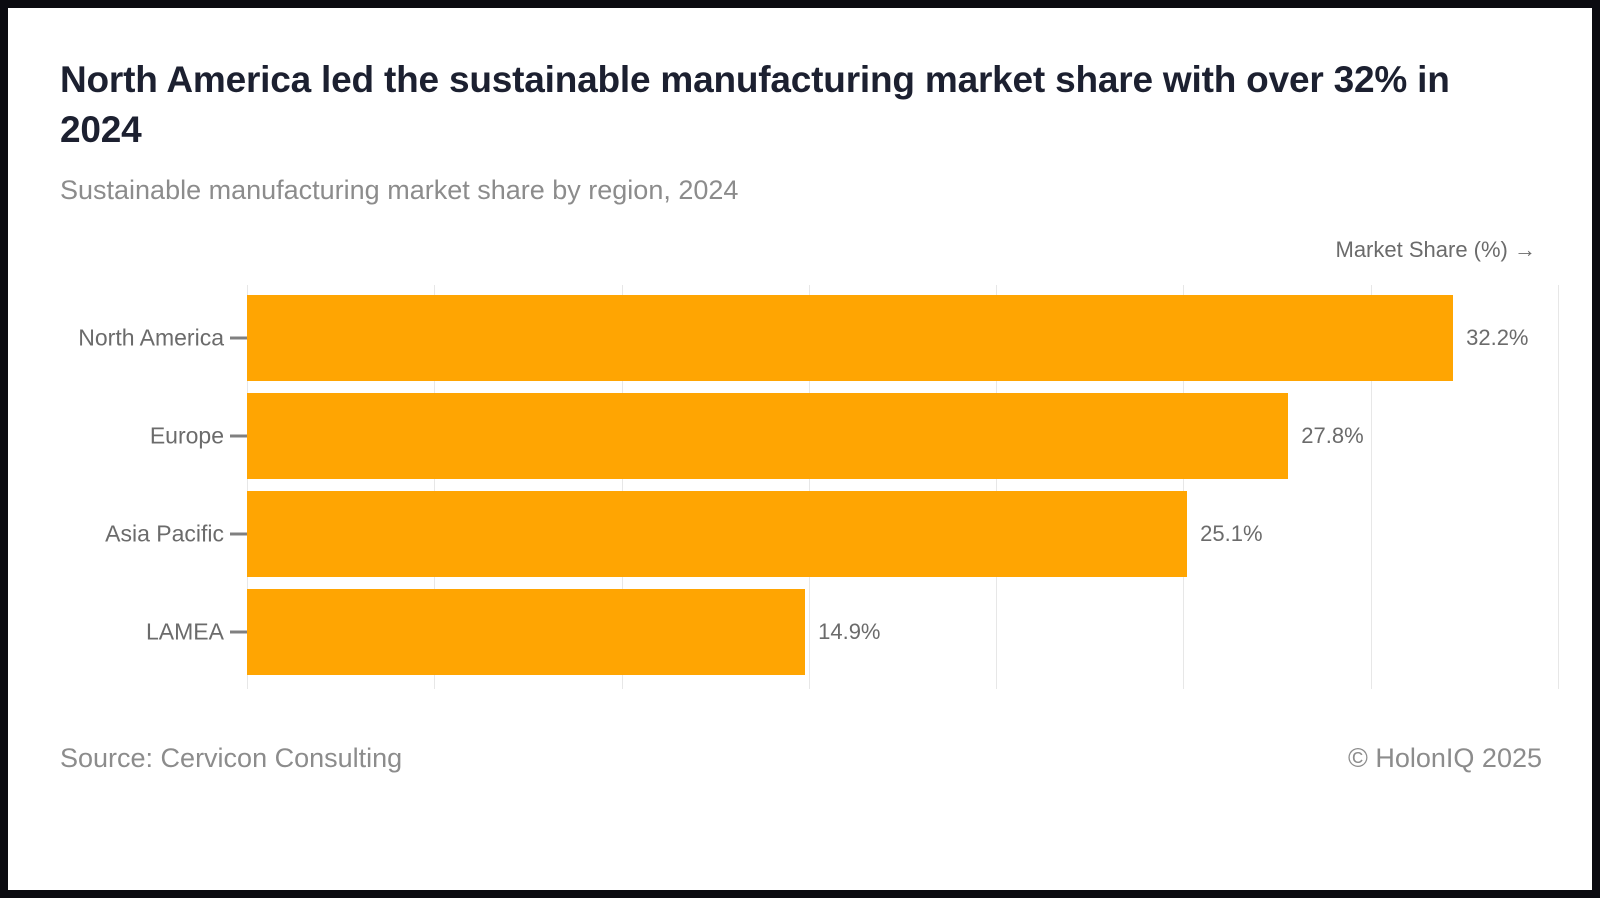 Image resolution: width=1600 pixels, height=898 pixels. Describe the element at coordinates (1436, 249) in the screenshot. I see `x-axis-title: Market Share (%) →` at that location.